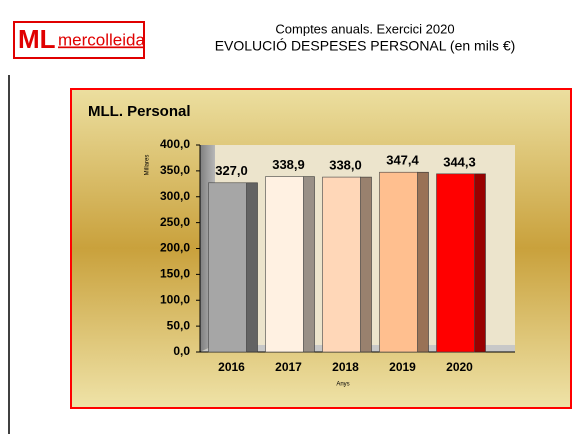 This screenshot has width=577, height=434. I want to click on x-axis-label: Anys, so click(342, 385).